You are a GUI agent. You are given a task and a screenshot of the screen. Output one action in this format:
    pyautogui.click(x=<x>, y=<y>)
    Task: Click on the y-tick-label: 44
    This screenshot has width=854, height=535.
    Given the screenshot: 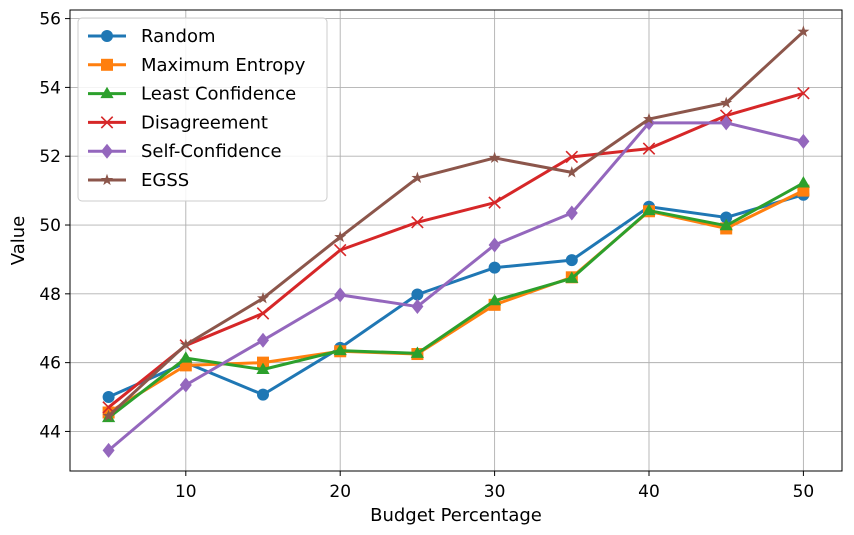 What is the action you would take?
    pyautogui.click(x=50, y=432)
    